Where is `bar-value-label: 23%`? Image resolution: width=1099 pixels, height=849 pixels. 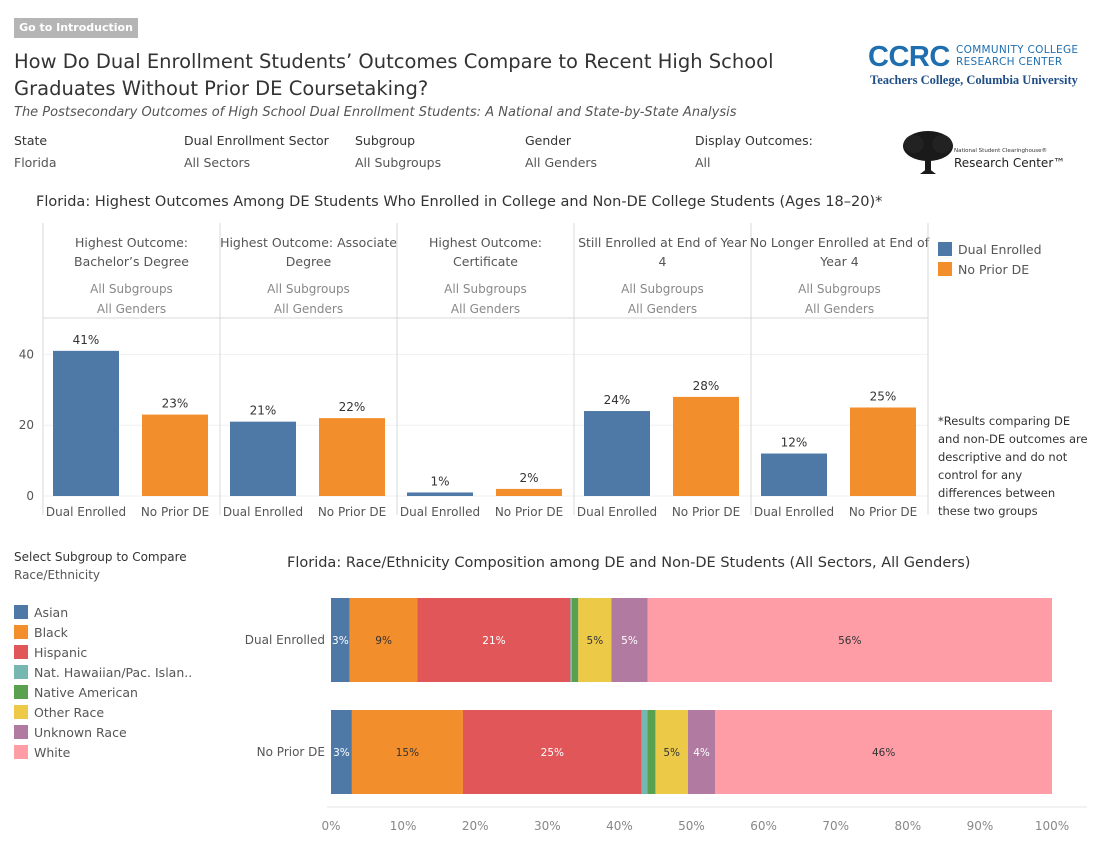
bar-value-label: 23% is located at coordinates (175, 404).